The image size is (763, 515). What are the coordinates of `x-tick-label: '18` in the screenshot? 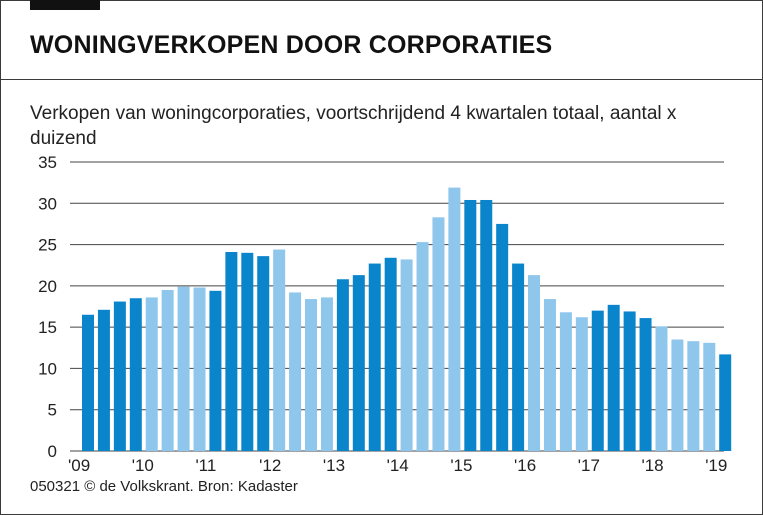 It's located at (652, 465).